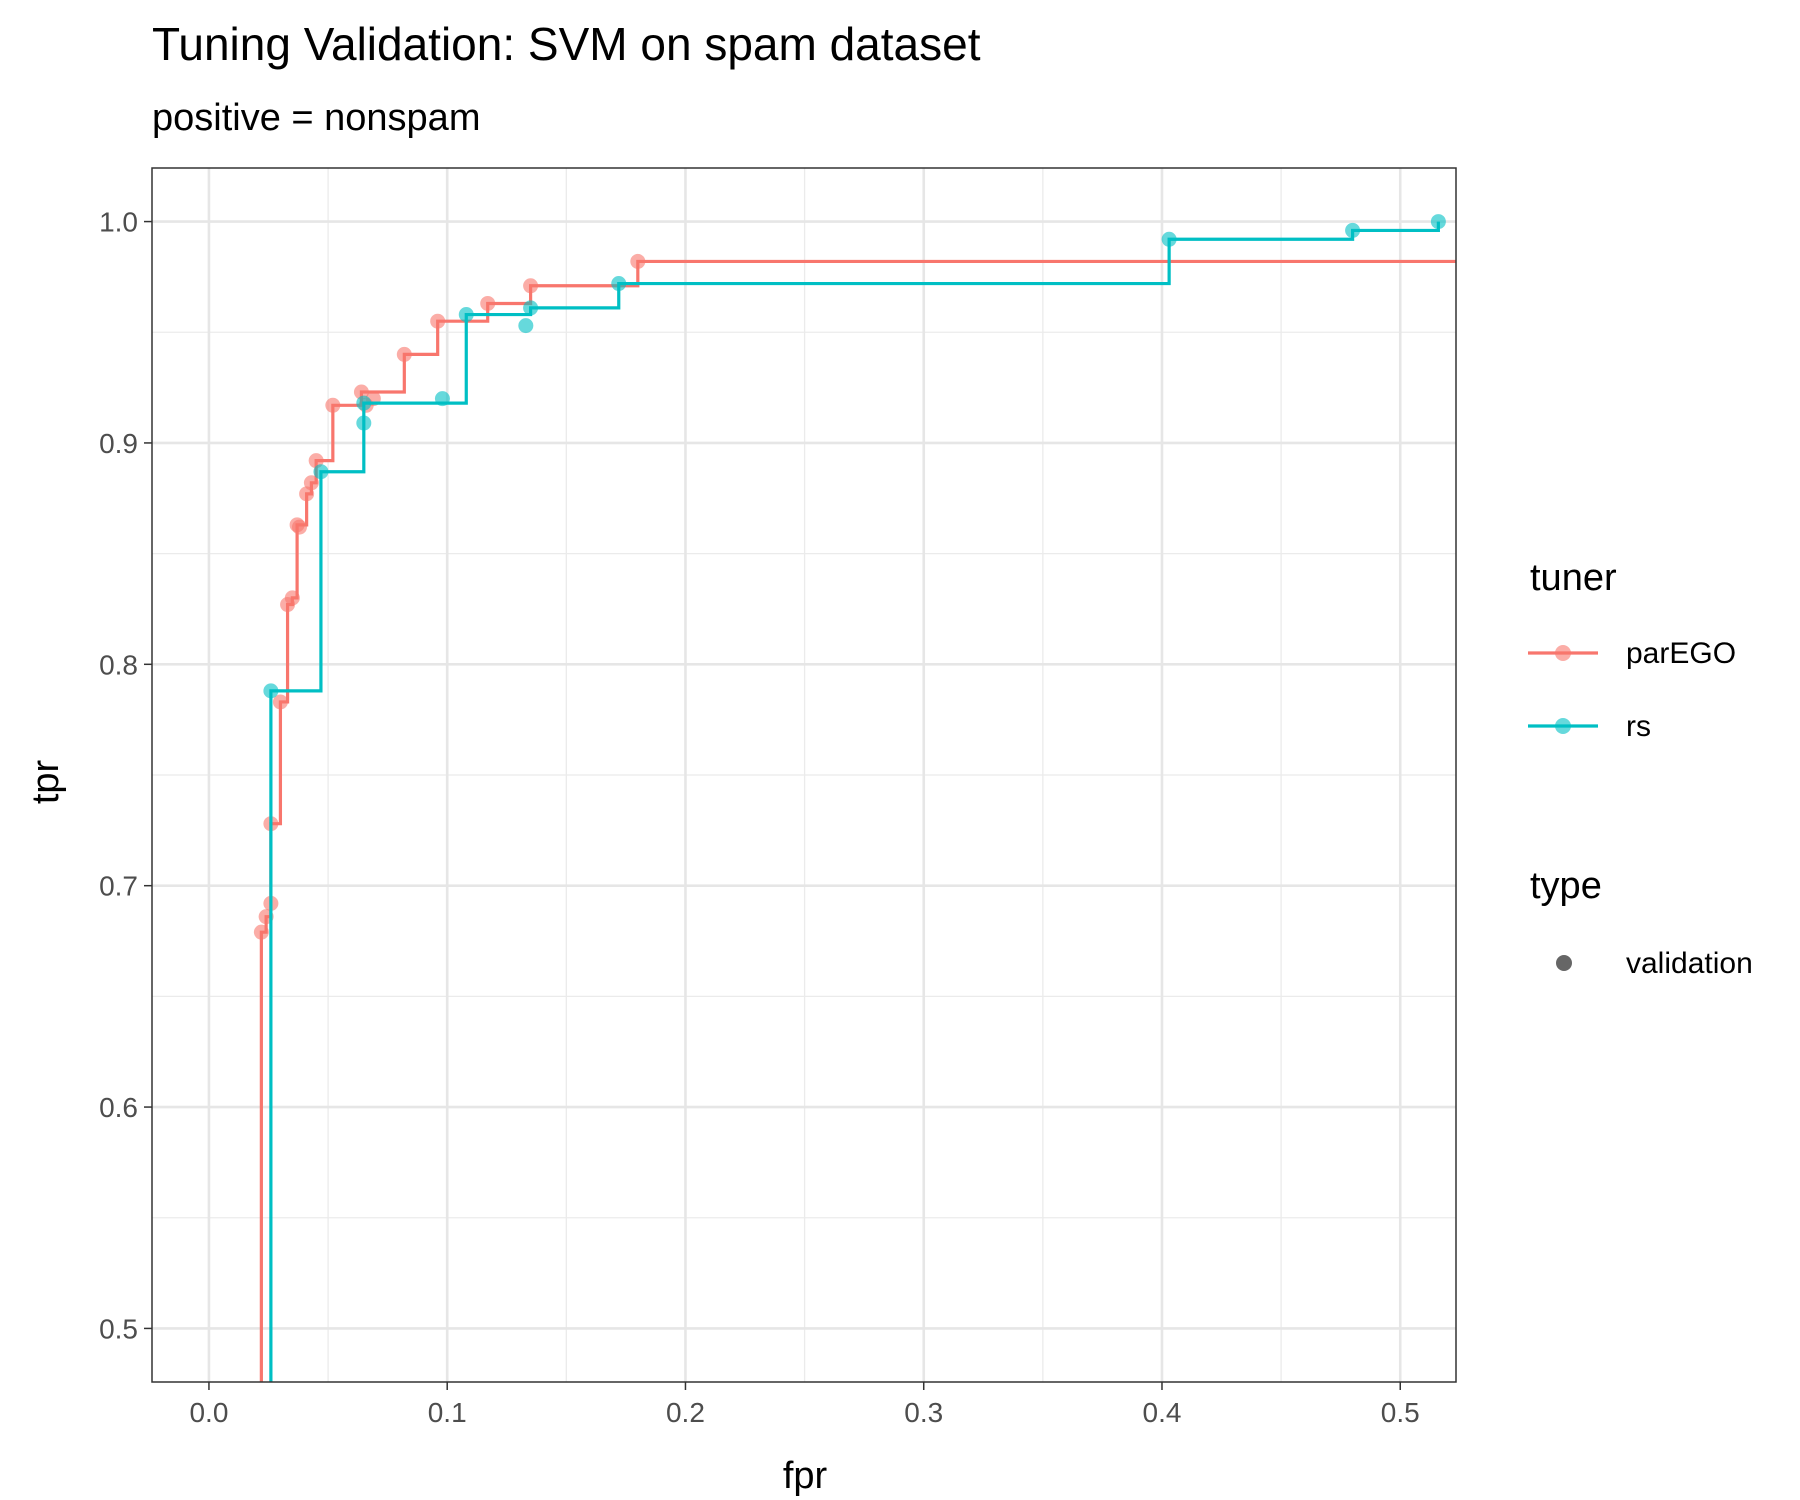  I want to click on y-tick-label: 0.7, so click(118, 886).